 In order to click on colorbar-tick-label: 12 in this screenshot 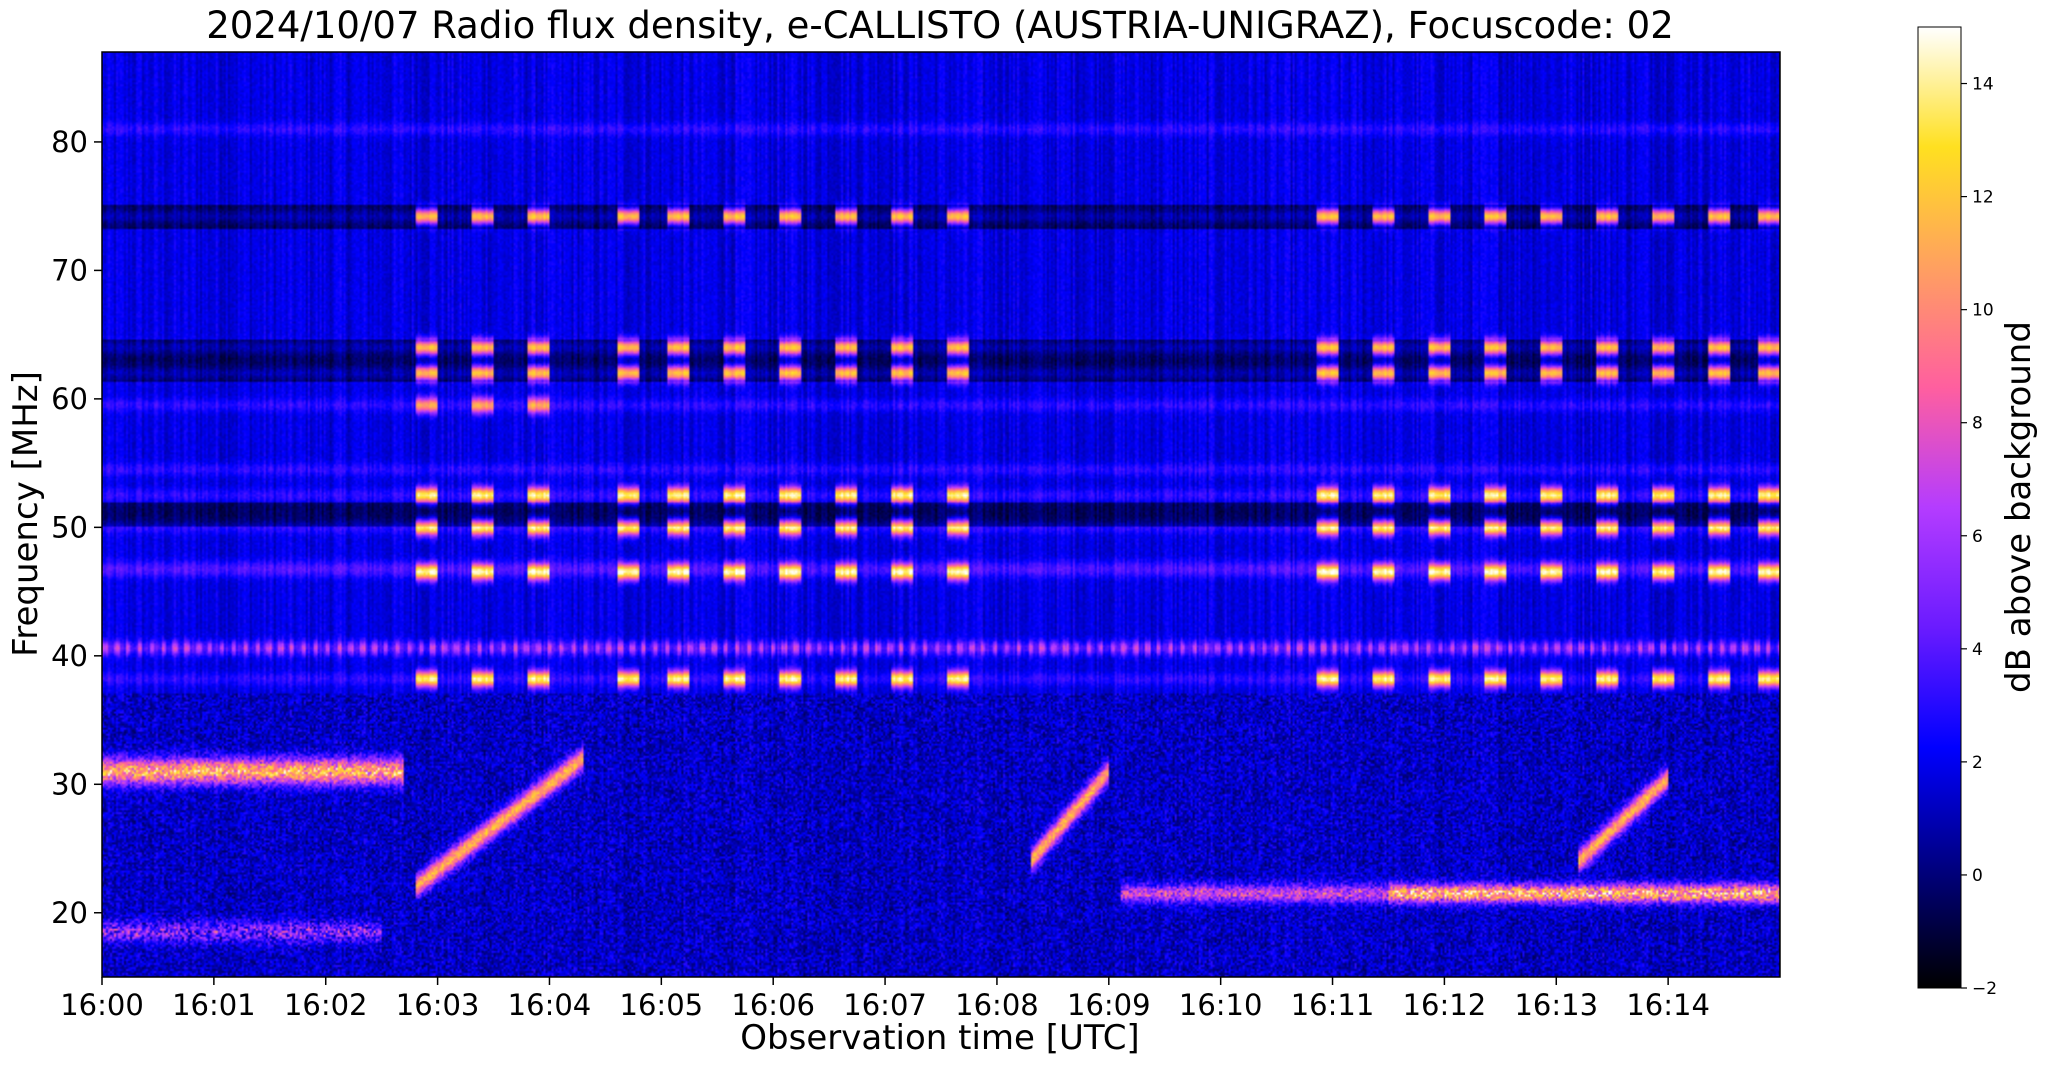, I will do `click(1983, 198)`.